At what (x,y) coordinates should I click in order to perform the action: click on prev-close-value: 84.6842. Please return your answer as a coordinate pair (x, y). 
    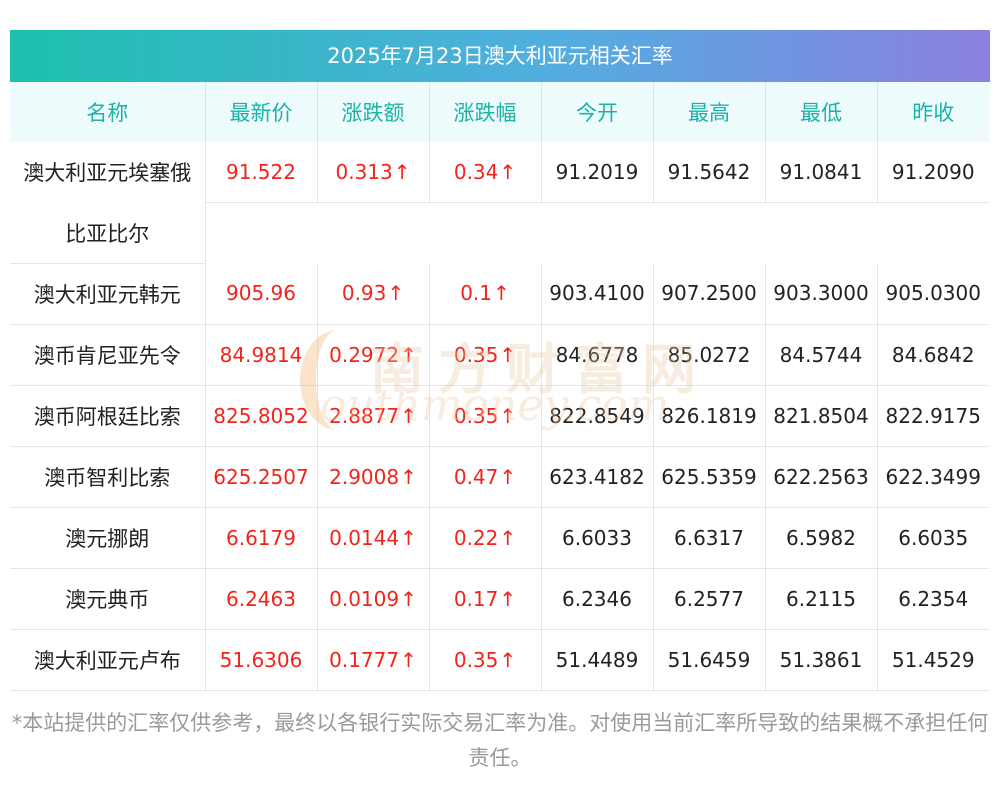
    Looking at the image, I should click on (933, 354).